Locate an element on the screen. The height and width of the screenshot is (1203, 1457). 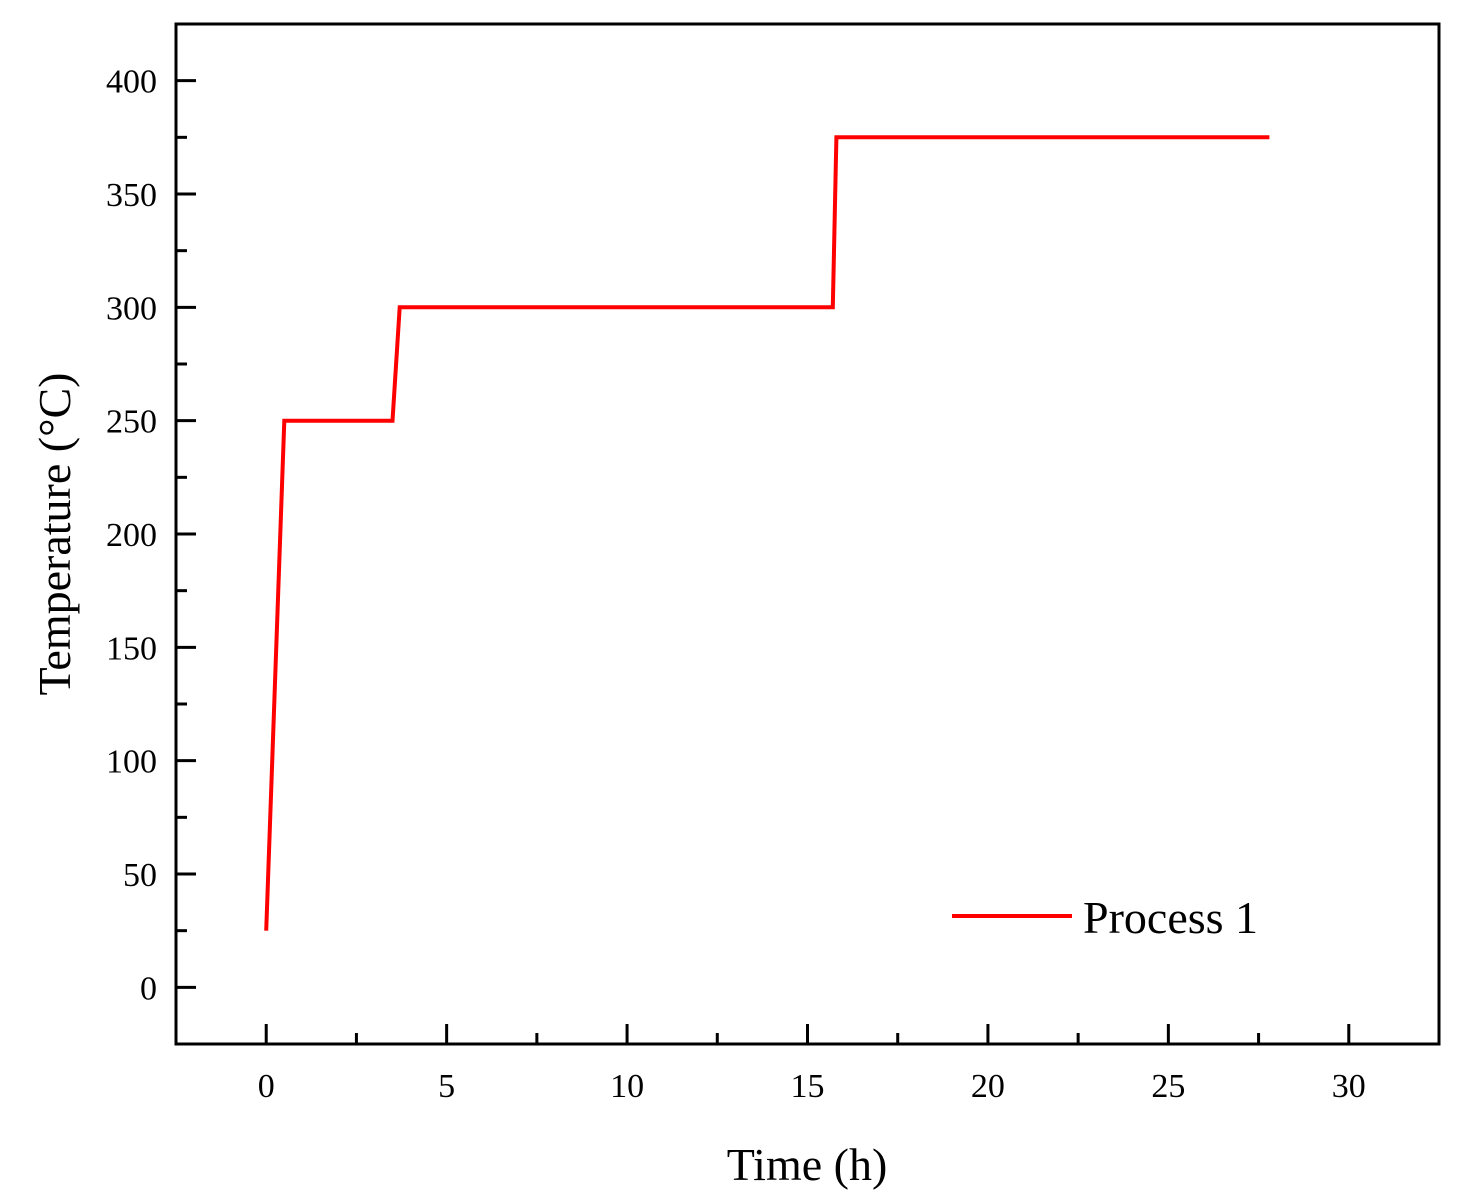
x-tick-label: 25 is located at coordinates (1168, 1086).